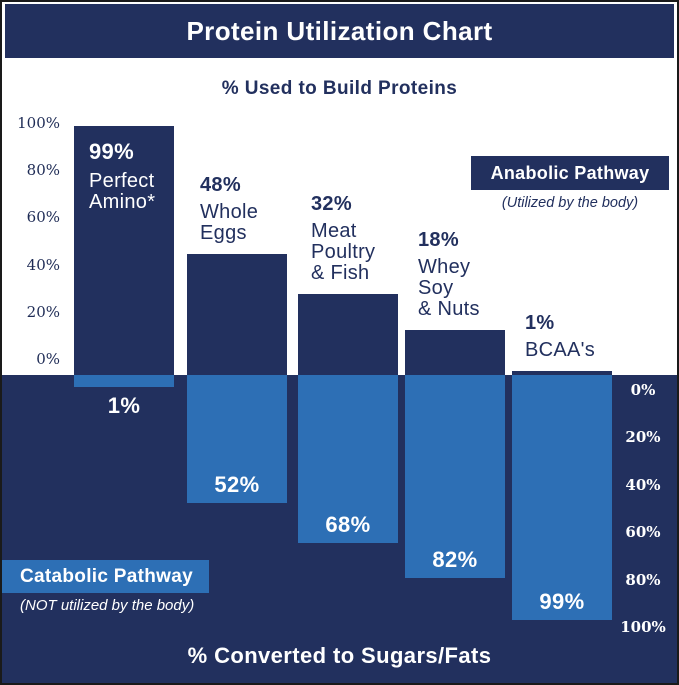 Image resolution: width=679 pixels, height=685 pixels. I want to click on down-value-whole-eggs: 52%, so click(237, 484).